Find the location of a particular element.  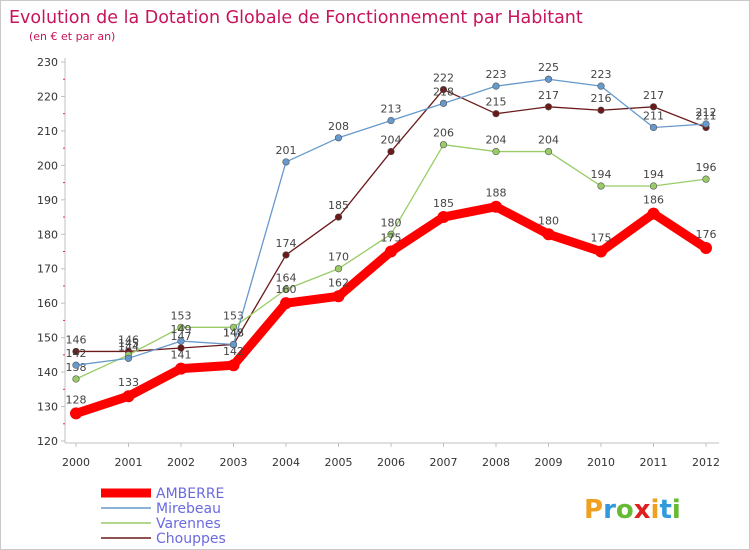

y-tick-label: 210 is located at coordinates (47, 131).